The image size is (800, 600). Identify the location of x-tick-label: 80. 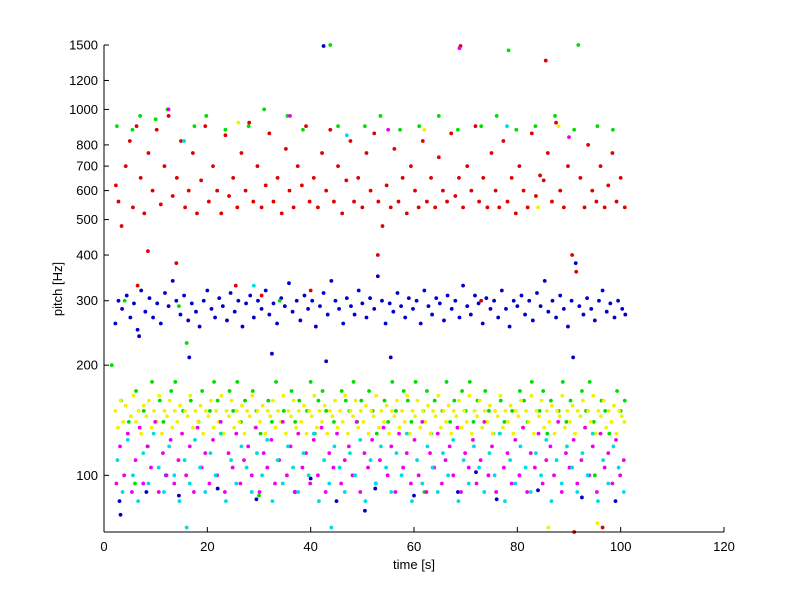
(517, 546).